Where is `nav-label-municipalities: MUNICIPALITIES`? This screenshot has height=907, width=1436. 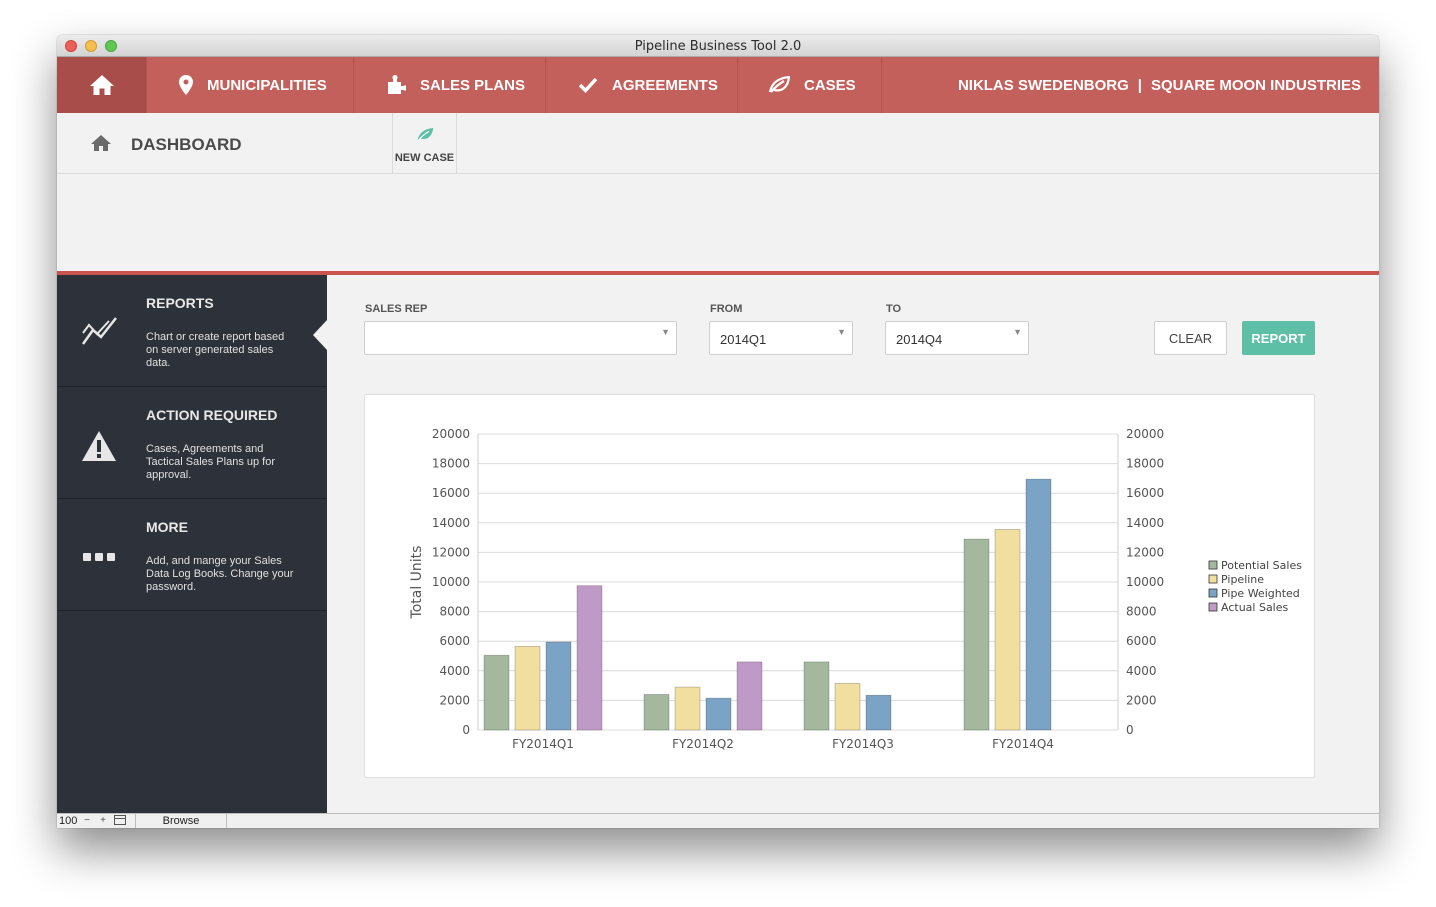
nav-label-municipalities: MUNICIPALITIES is located at coordinates (267, 85).